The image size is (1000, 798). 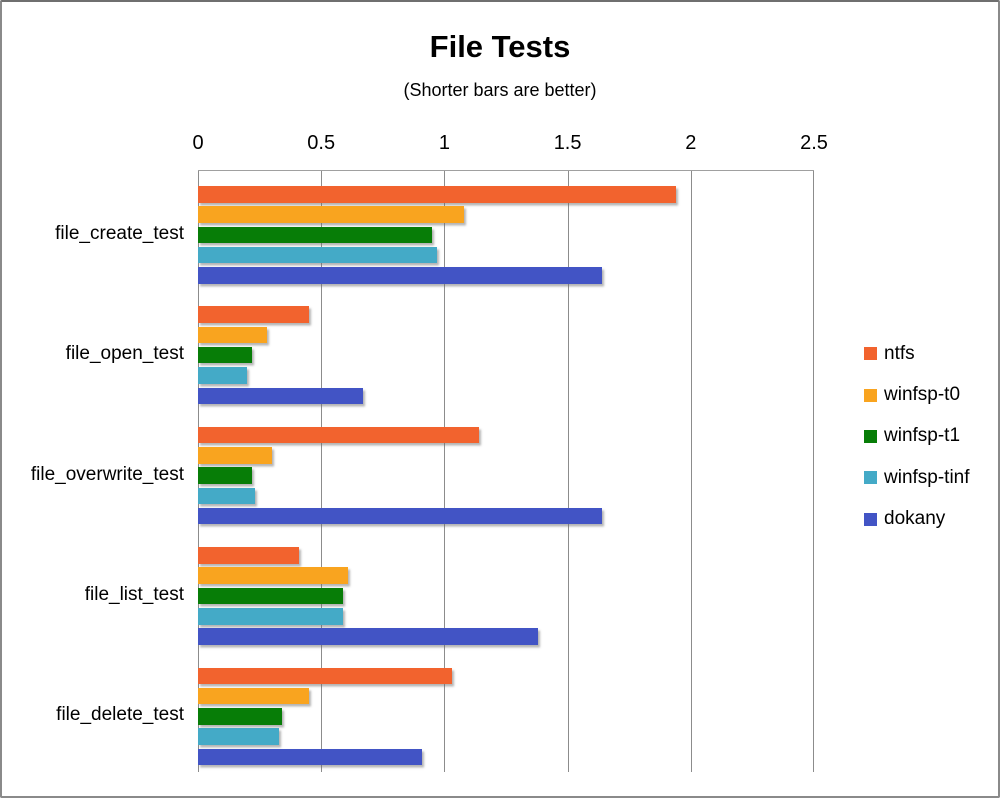 I want to click on x-axis-tick-label: 1.5, so click(x=567, y=143).